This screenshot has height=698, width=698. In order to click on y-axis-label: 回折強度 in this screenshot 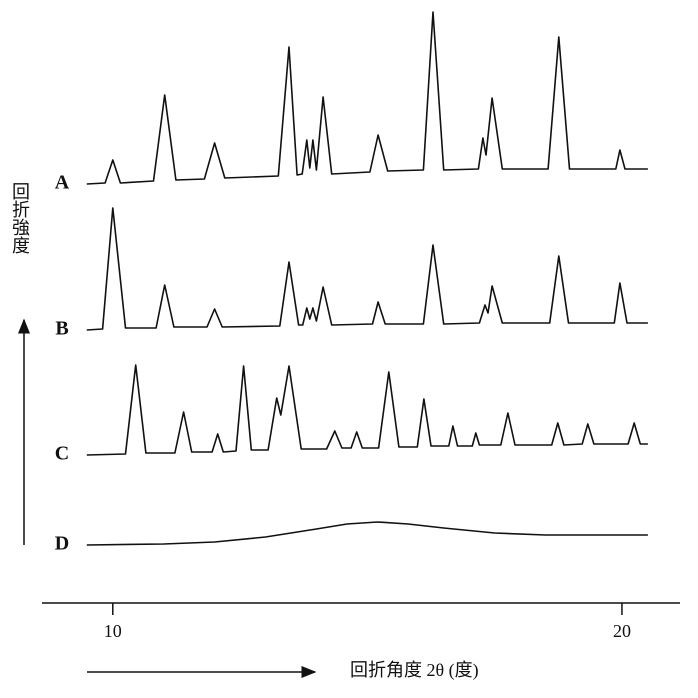, I will do `click(20, 218)`.